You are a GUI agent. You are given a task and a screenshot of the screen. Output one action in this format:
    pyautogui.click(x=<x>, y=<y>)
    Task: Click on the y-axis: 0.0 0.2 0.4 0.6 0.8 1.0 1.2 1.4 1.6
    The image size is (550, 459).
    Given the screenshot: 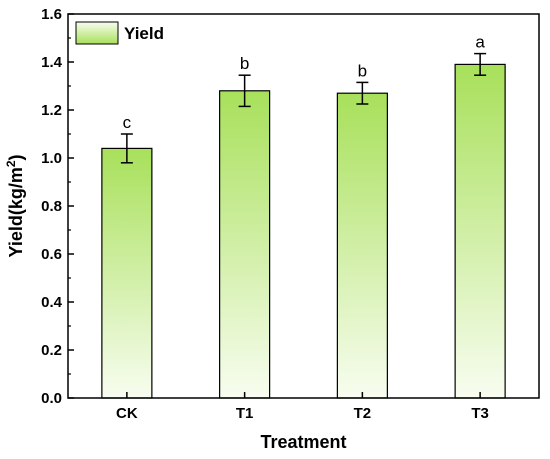 What is the action you would take?
    pyautogui.click(x=57, y=206)
    